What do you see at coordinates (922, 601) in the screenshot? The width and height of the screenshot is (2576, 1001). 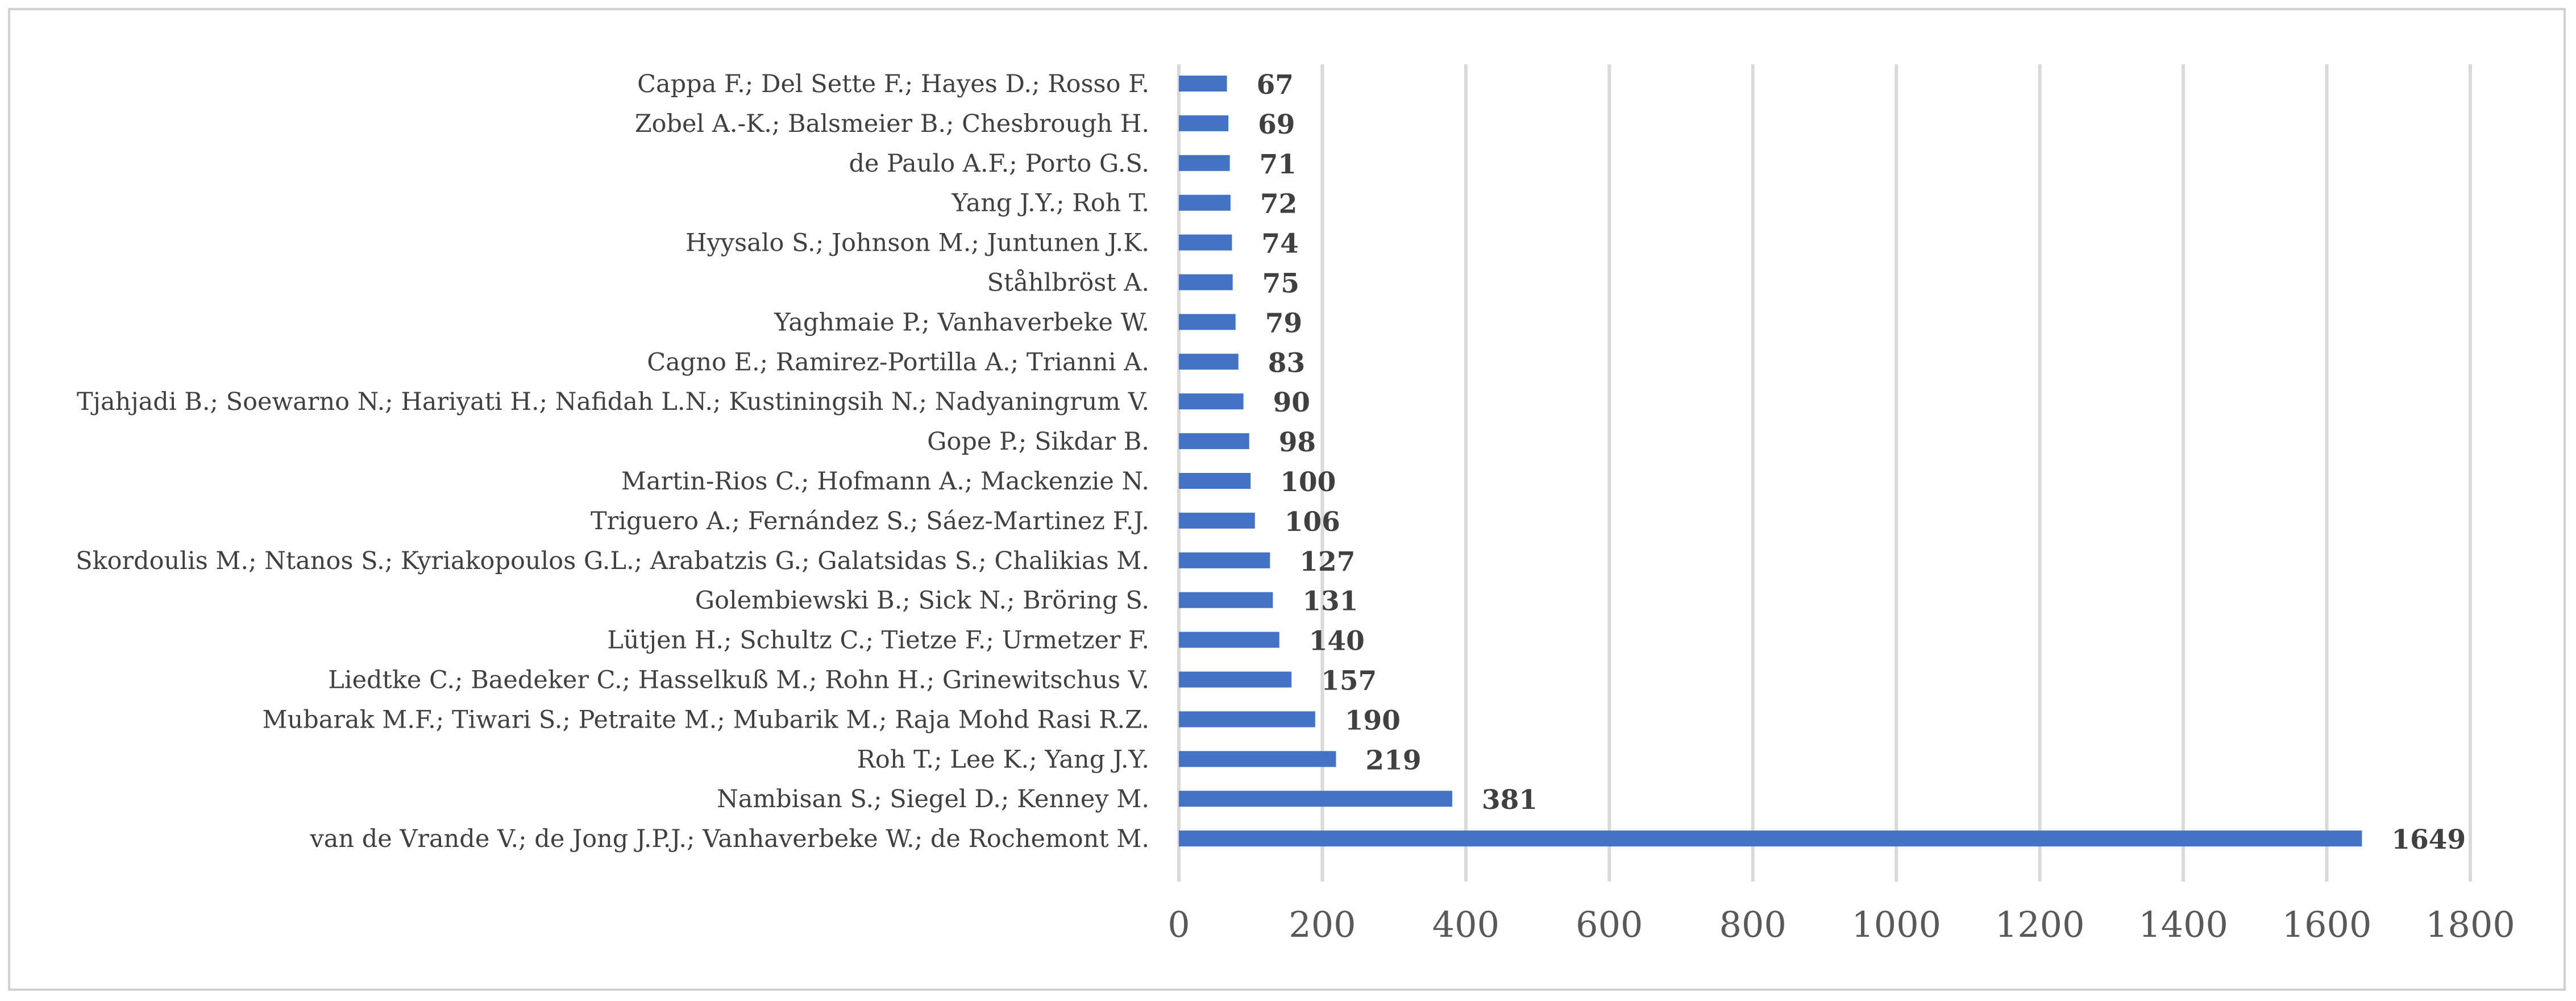 I see `category-label: Golembiewski B.; Sick N.; Bröring S.` at bounding box center [922, 601].